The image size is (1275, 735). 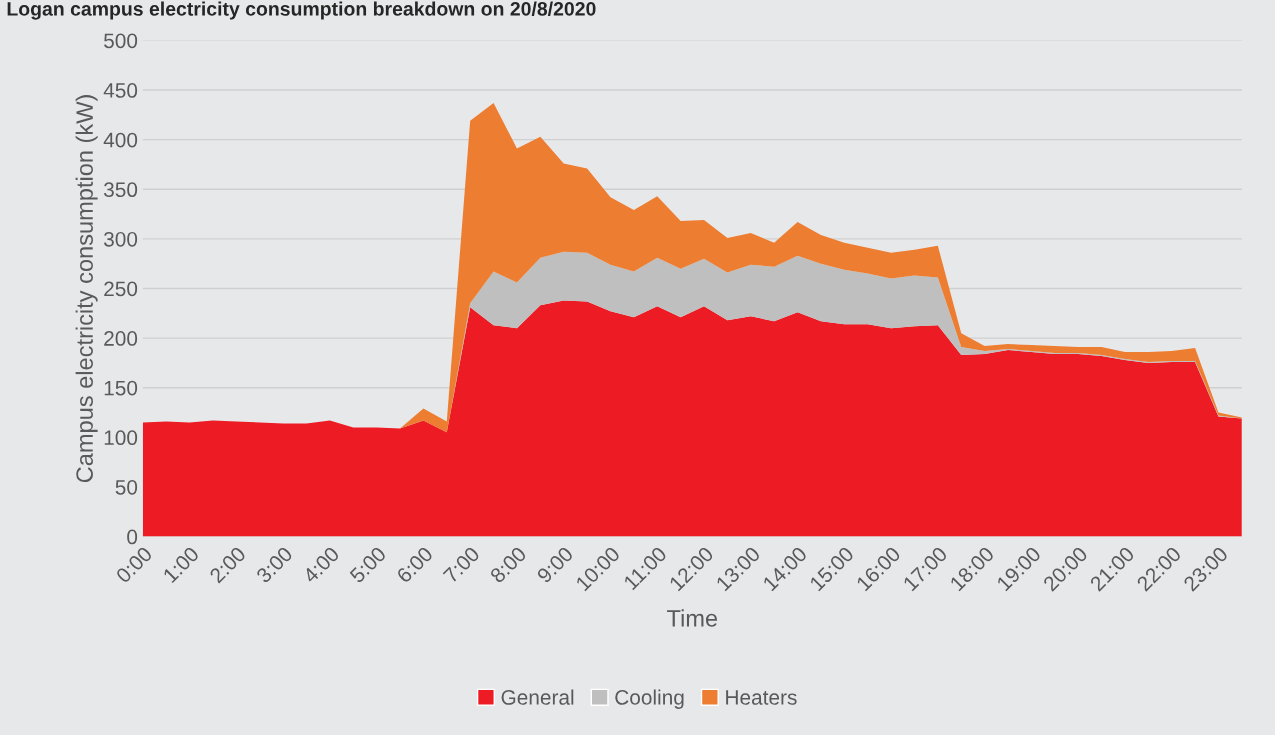 What do you see at coordinates (126, 487) in the screenshot?
I see `y-tick-label: 50` at bounding box center [126, 487].